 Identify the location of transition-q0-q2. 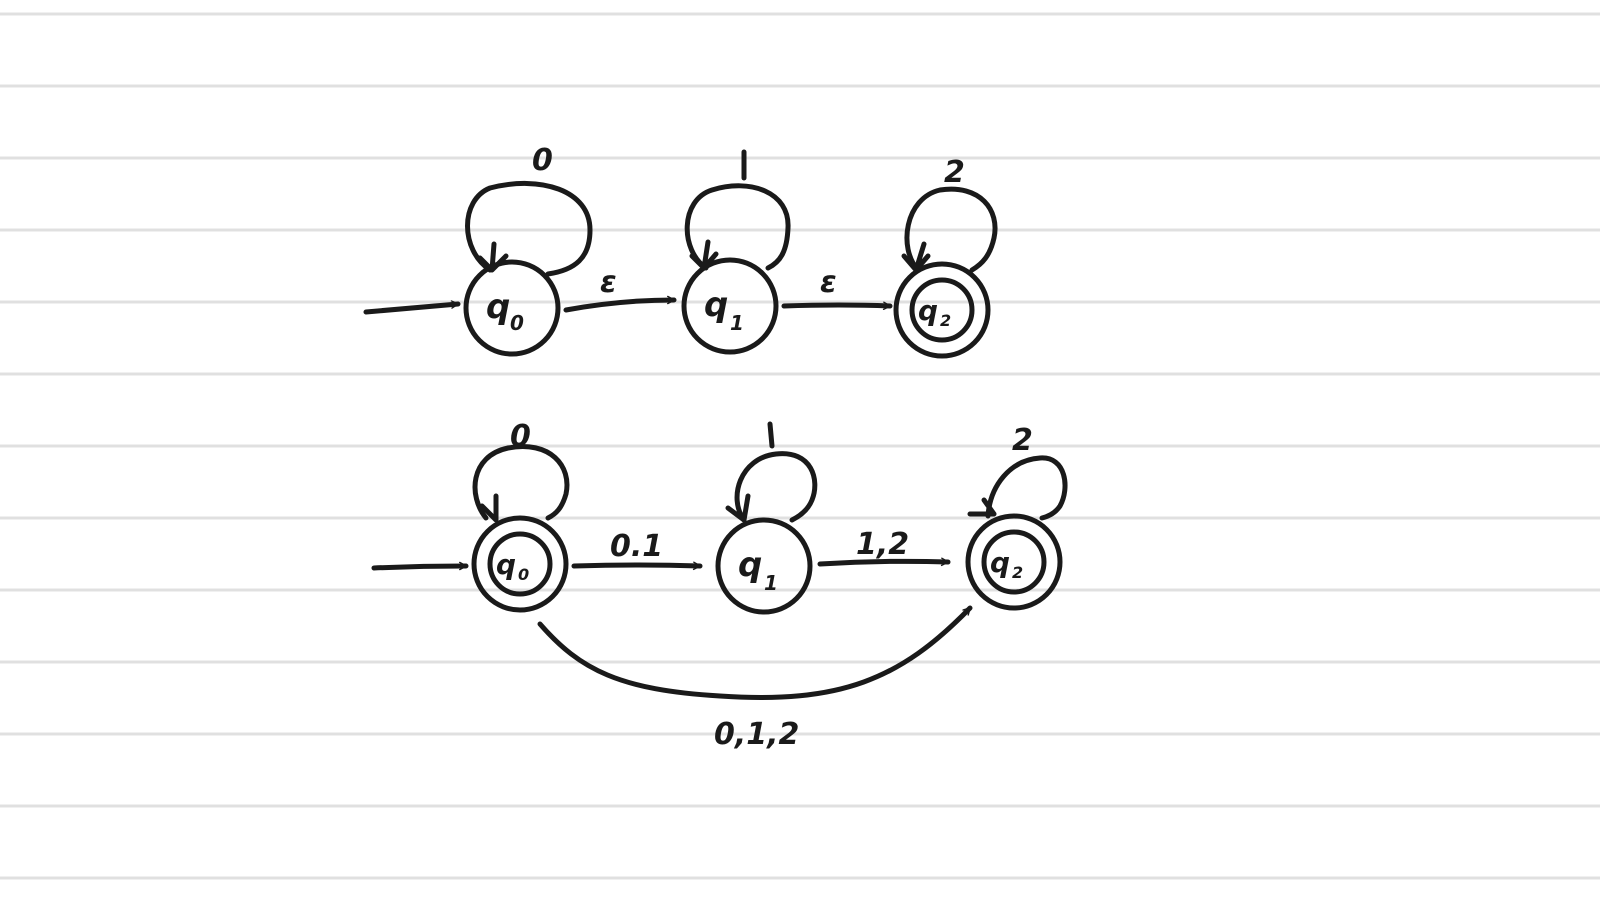
(755, 652).